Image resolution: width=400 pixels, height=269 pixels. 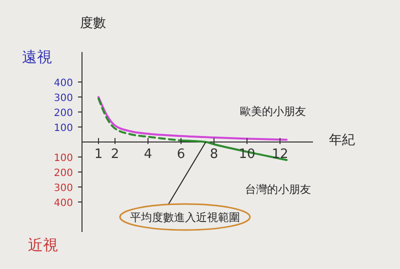 I want to click on y-axis-title: 度數, so click(x=93, y=23).